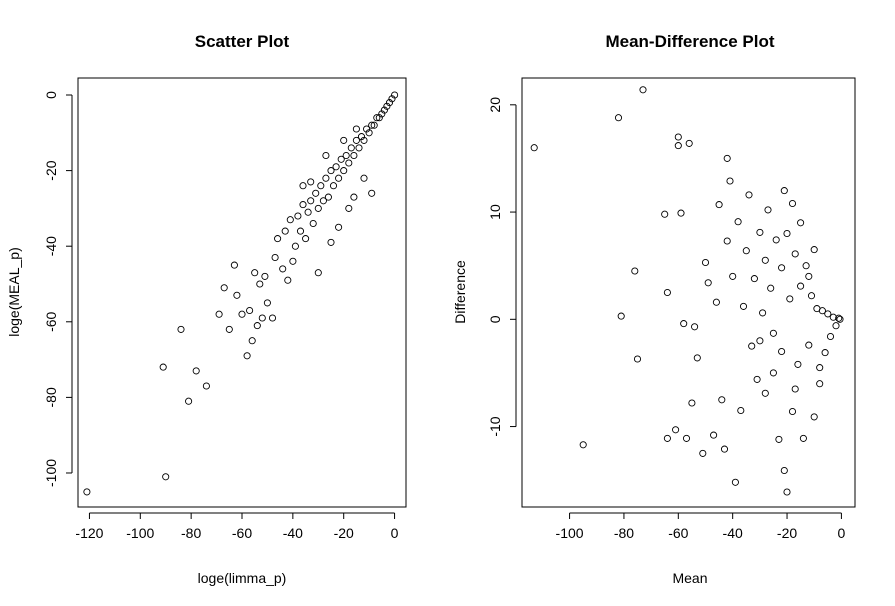  I want to click on scatter-plot-x-tick-label: -100, so click(140, 533).